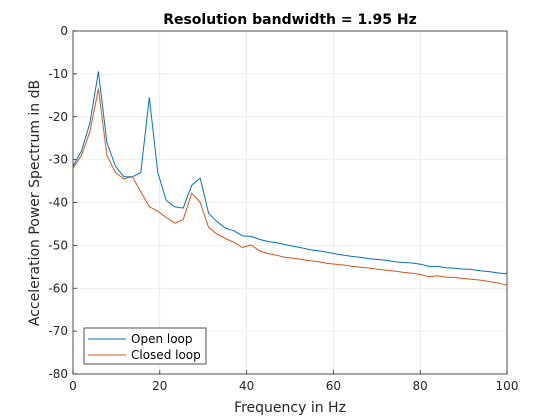 The width and height of the screenshot is (560, 420). I want to click on y-tick-label: -30, so click(58, 160).